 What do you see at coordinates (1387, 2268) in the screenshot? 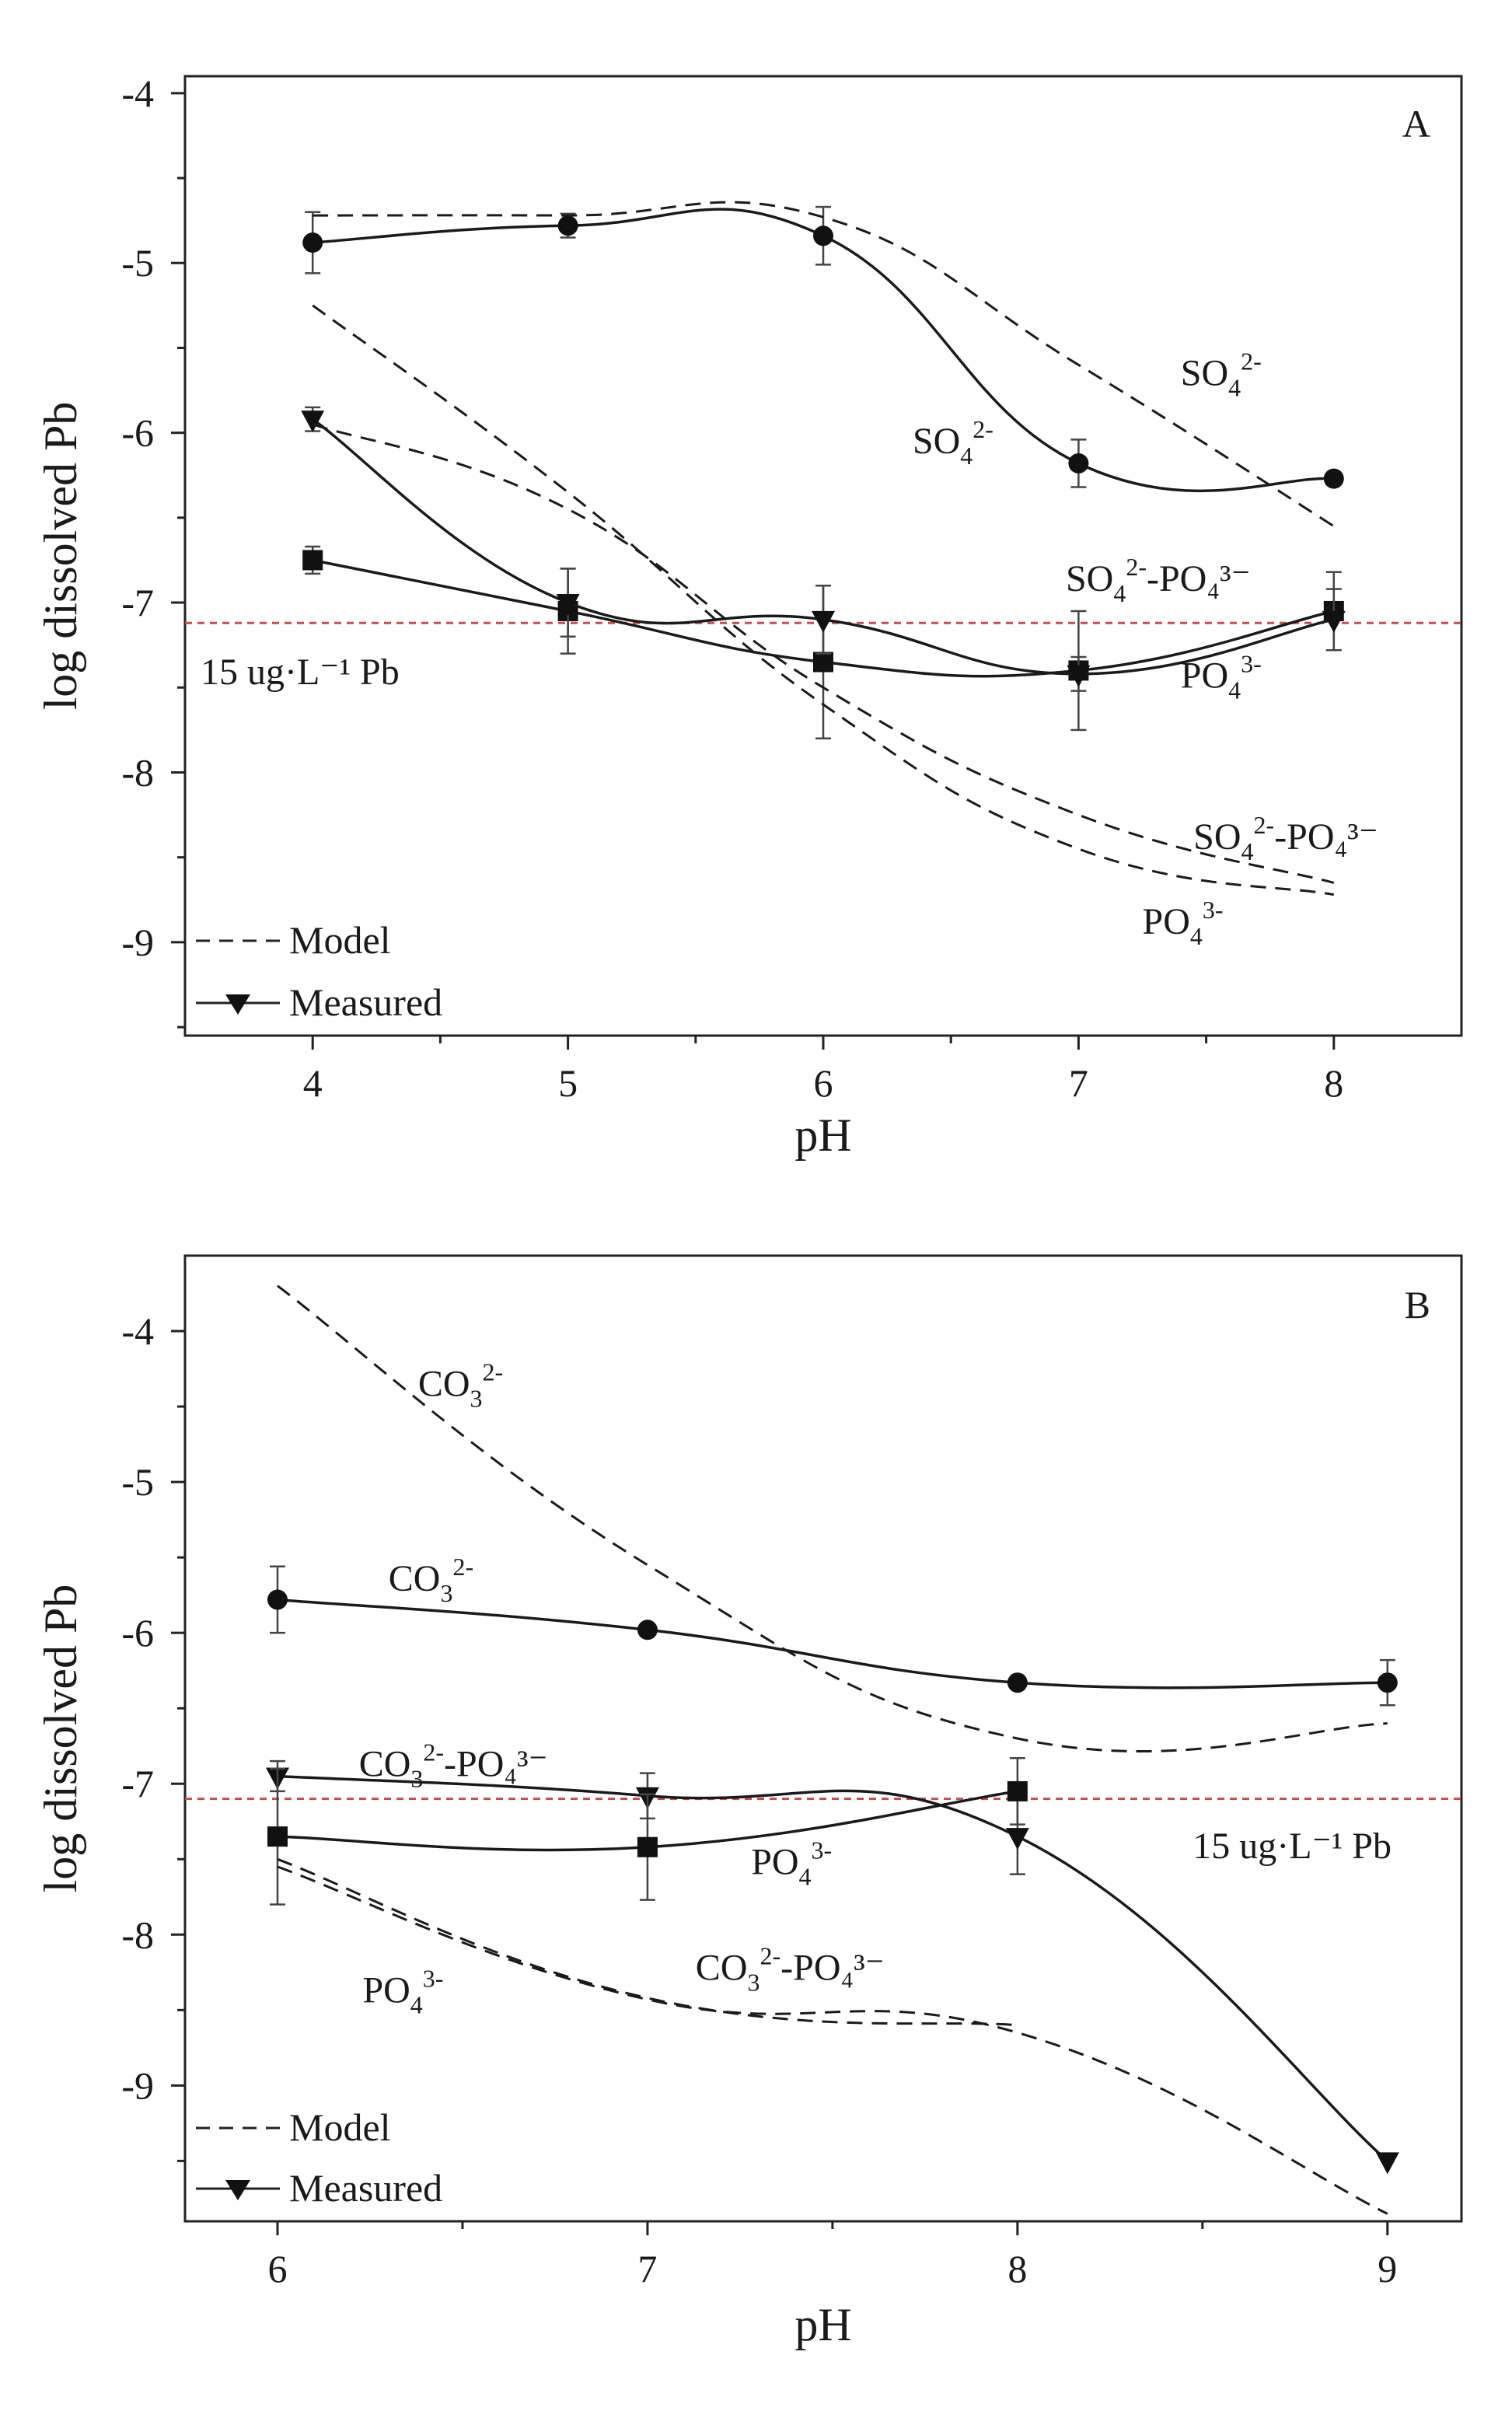
I see `x-tick-label: 9` at bounding box center [1387, 2268].